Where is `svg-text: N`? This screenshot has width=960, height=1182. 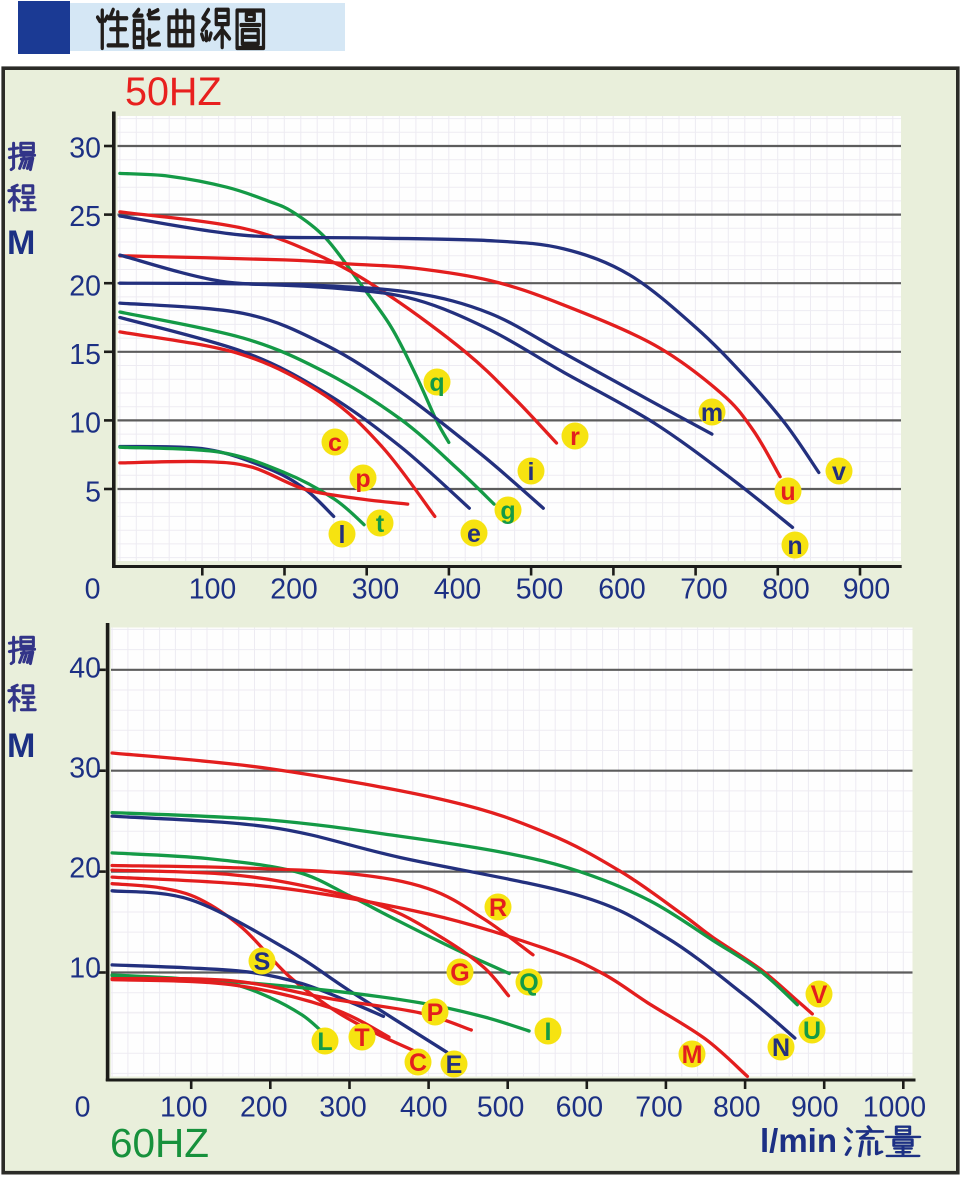
svg-text: N is located at coordinates (781, 1048).